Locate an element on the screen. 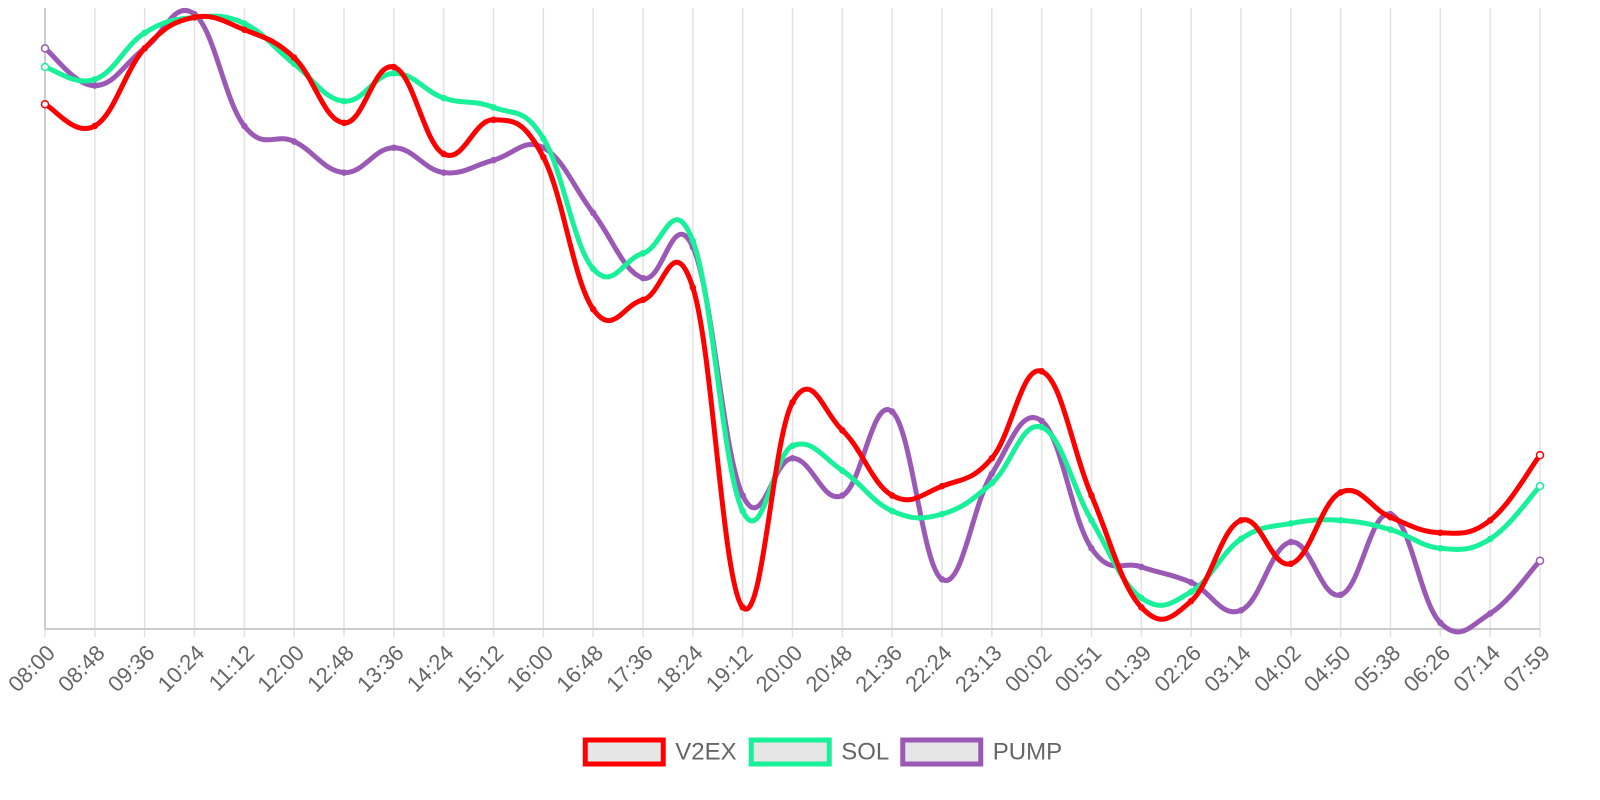 The width and height of the screenshot is (1600, 800). x-tick-label: 07:59 is located at coordinates (1526, 668).